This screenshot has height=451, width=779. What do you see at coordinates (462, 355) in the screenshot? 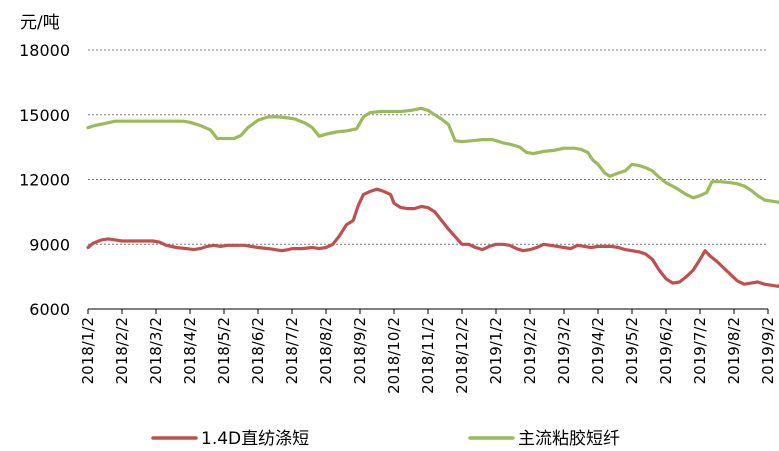
I see `x-tick-label: 2018/12/2` at bounding box center [462, 355].